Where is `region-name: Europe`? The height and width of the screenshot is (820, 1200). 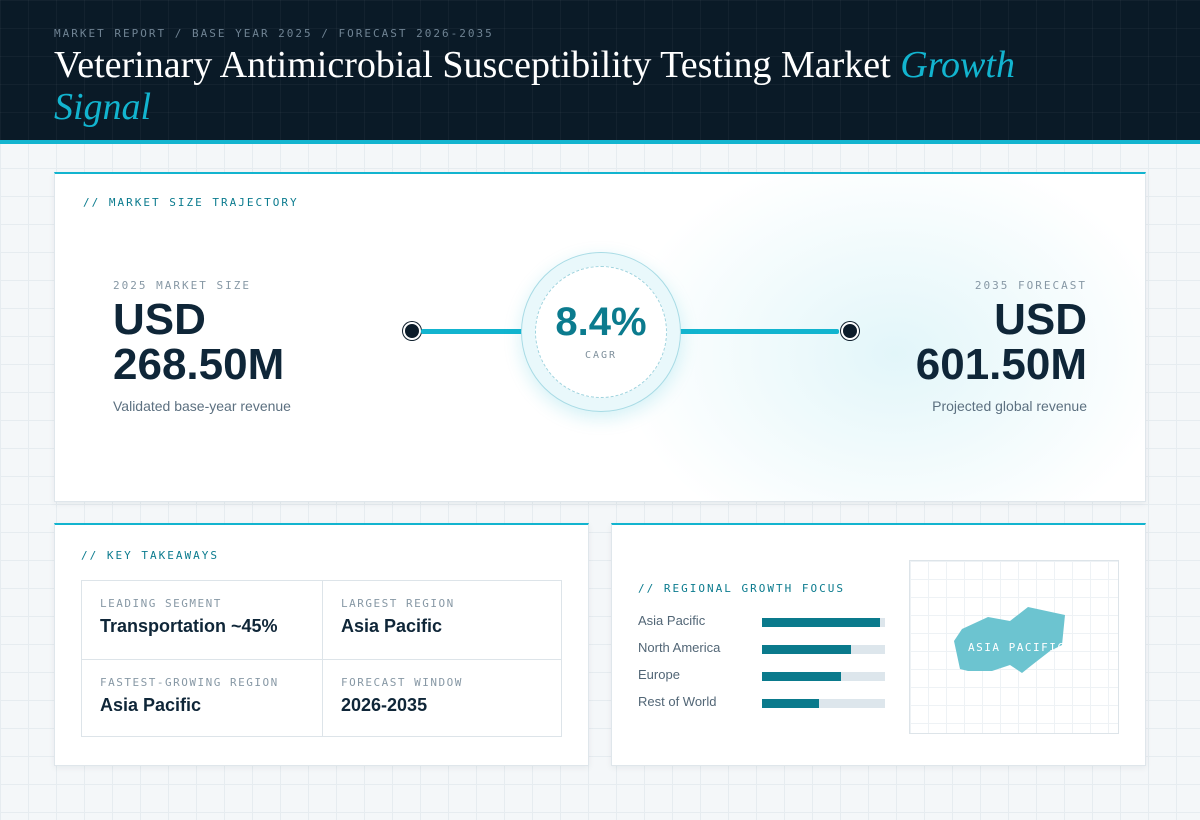
region-name: Europe is located at coordinates (659, 674).